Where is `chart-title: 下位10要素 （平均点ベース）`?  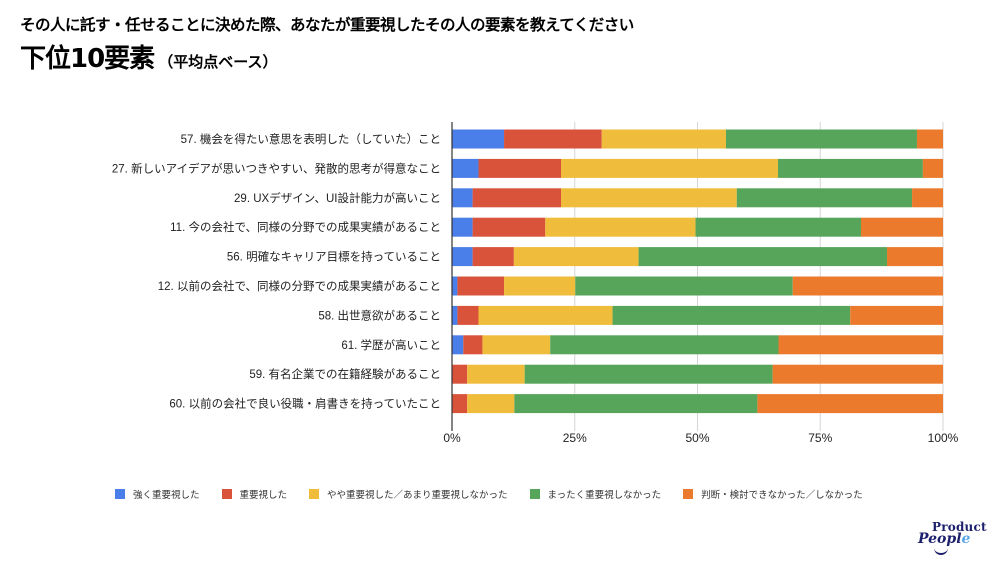
chart-title: 下位10要素 （平均点ベース） is located at coordinates (148, 56).